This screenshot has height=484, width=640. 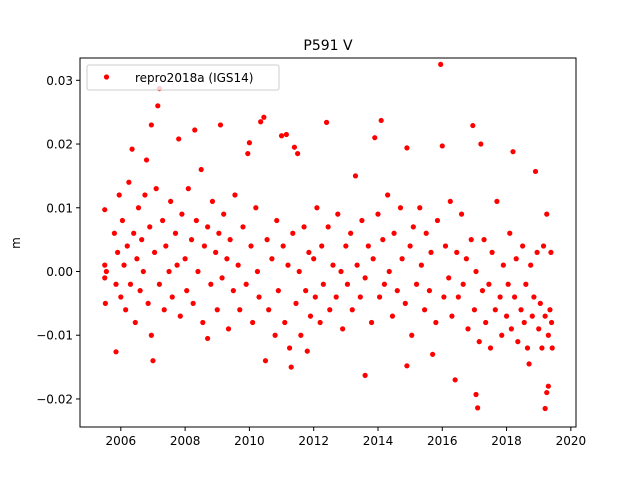 What do you see at coordinates (249, 441) in the screenshot?
I see `x-tick-label: 2010` at bounding box center [249, 441].